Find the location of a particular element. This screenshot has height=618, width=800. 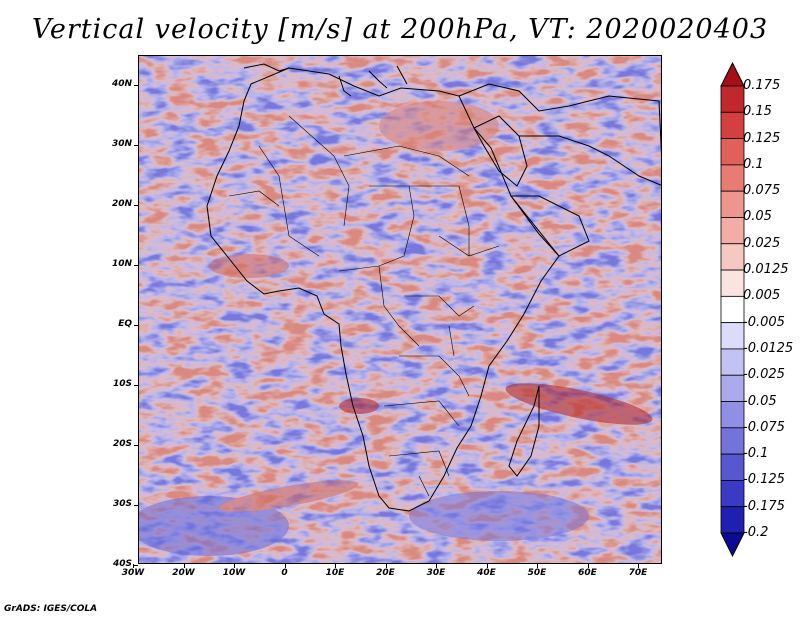

colorbar-bottom-arrow is located at coordinates (732, 544).